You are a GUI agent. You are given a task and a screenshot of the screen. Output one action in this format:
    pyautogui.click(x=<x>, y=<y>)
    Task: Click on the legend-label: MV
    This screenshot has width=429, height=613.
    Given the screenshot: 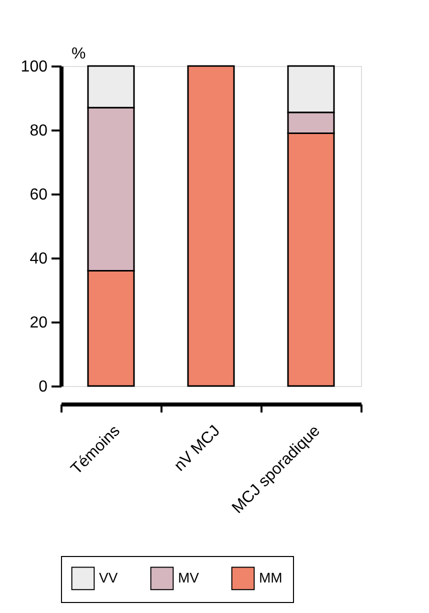 What is the action you would take?
    pyautogui.click(x=189, y=577)
    